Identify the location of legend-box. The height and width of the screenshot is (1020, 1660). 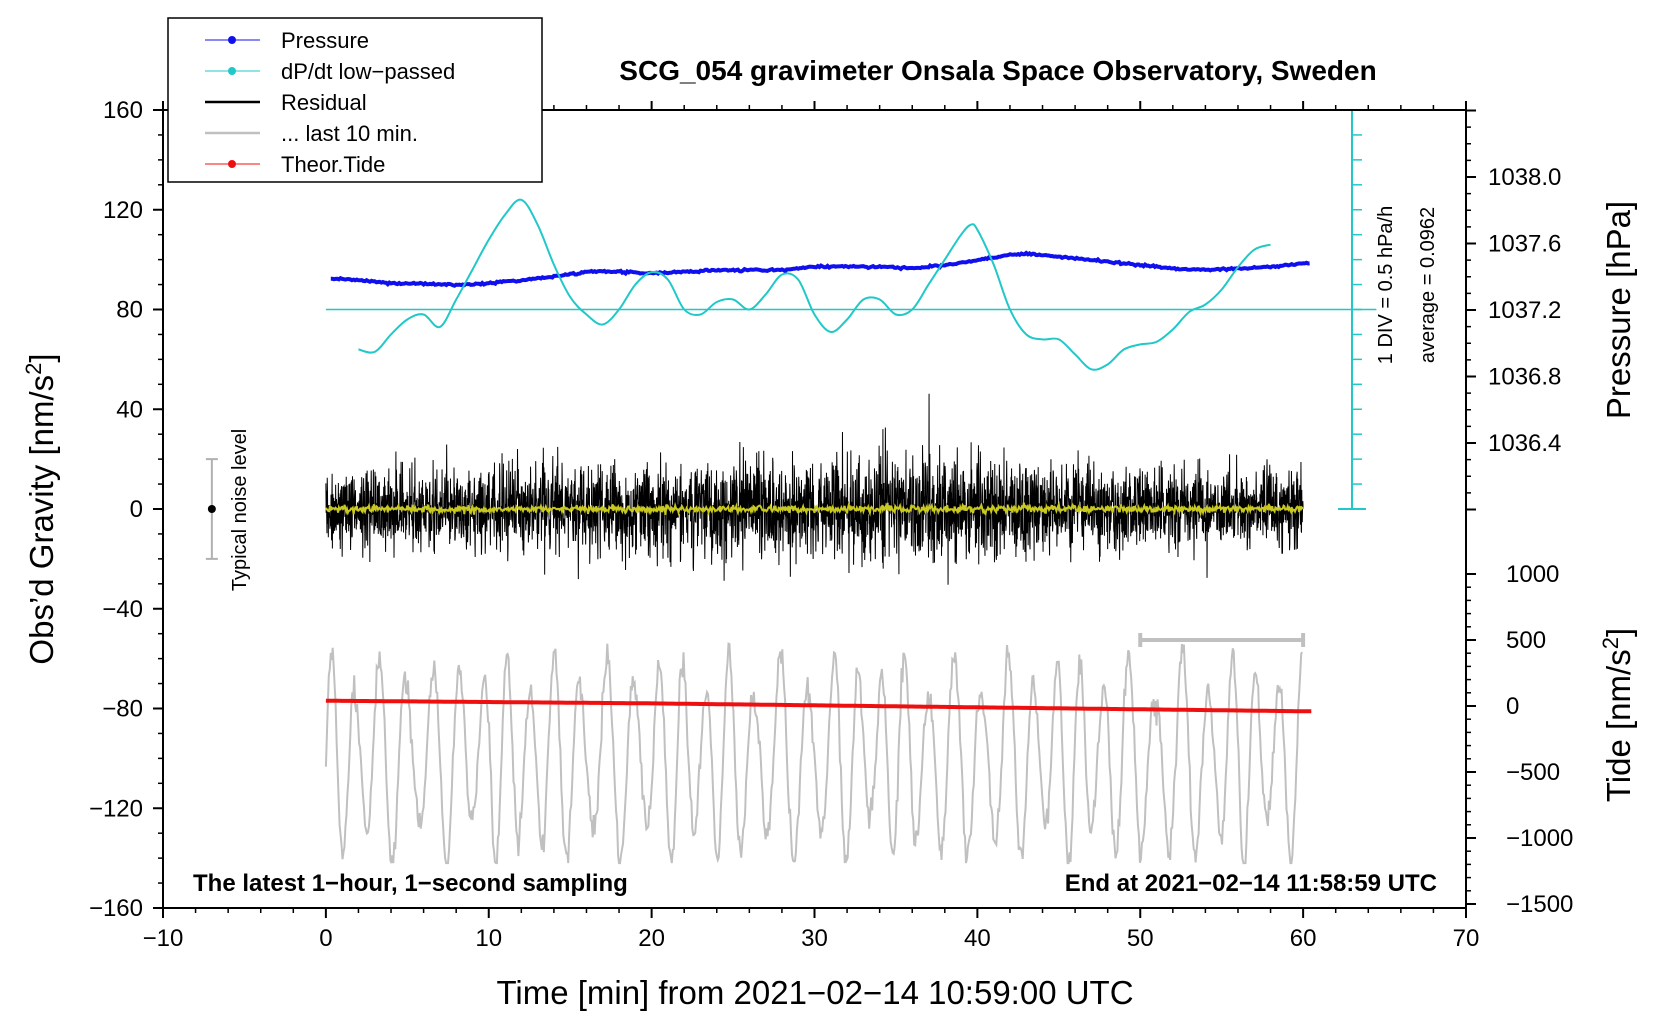
(355, 100).